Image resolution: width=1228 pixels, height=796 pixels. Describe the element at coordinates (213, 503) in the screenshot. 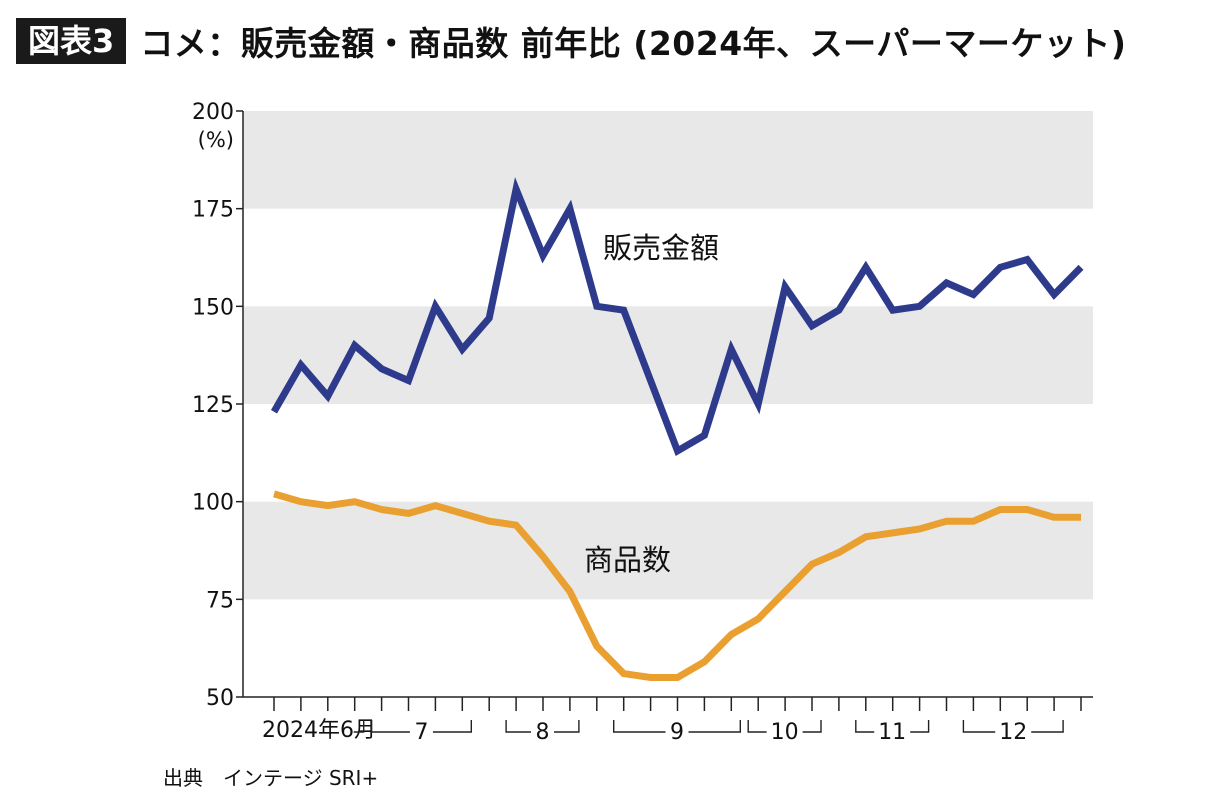

I see `y-tick-label: 100` at that location.